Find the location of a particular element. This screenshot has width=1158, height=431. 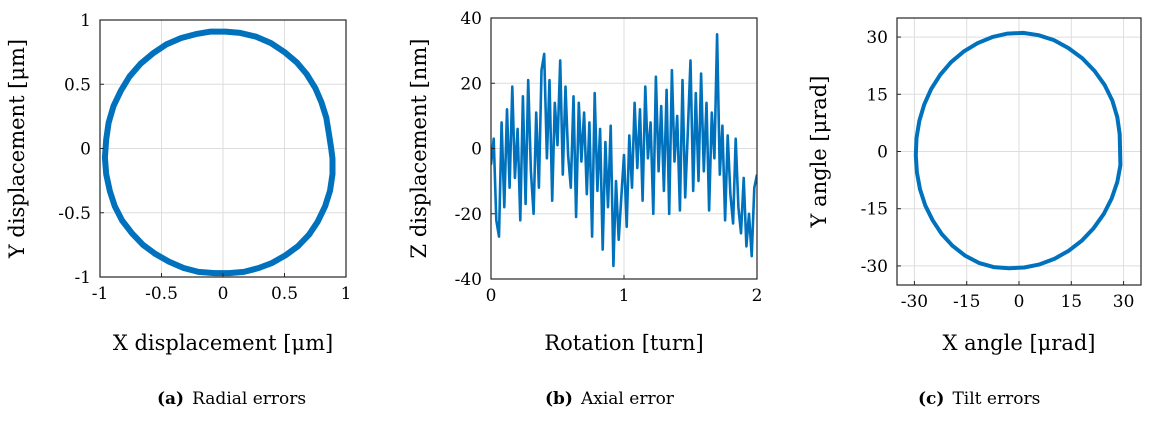

caption-tag: (b) is located at coordinates (559, 399).